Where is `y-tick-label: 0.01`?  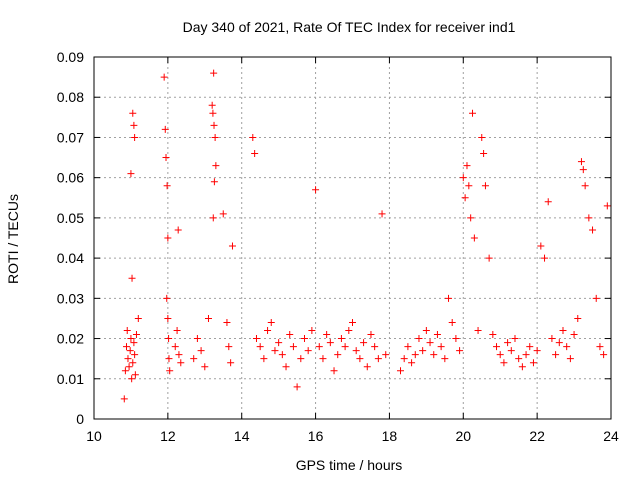
y-tick-label: 0.01 is located at coordinates (70, 379).